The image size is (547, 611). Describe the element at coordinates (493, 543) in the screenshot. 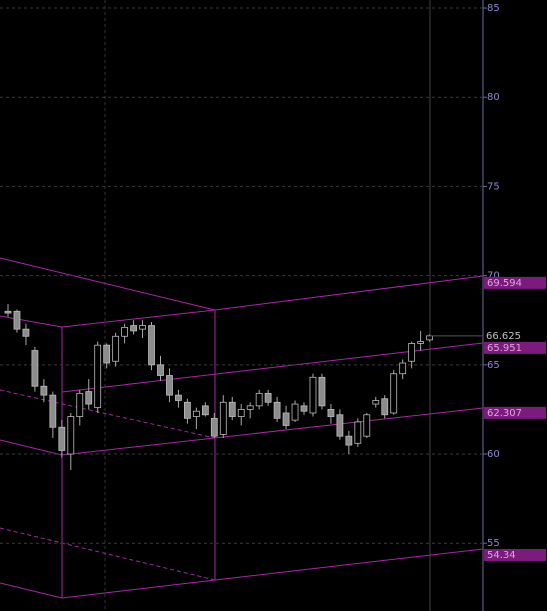

I see `y-tick-label: 55` at that location.